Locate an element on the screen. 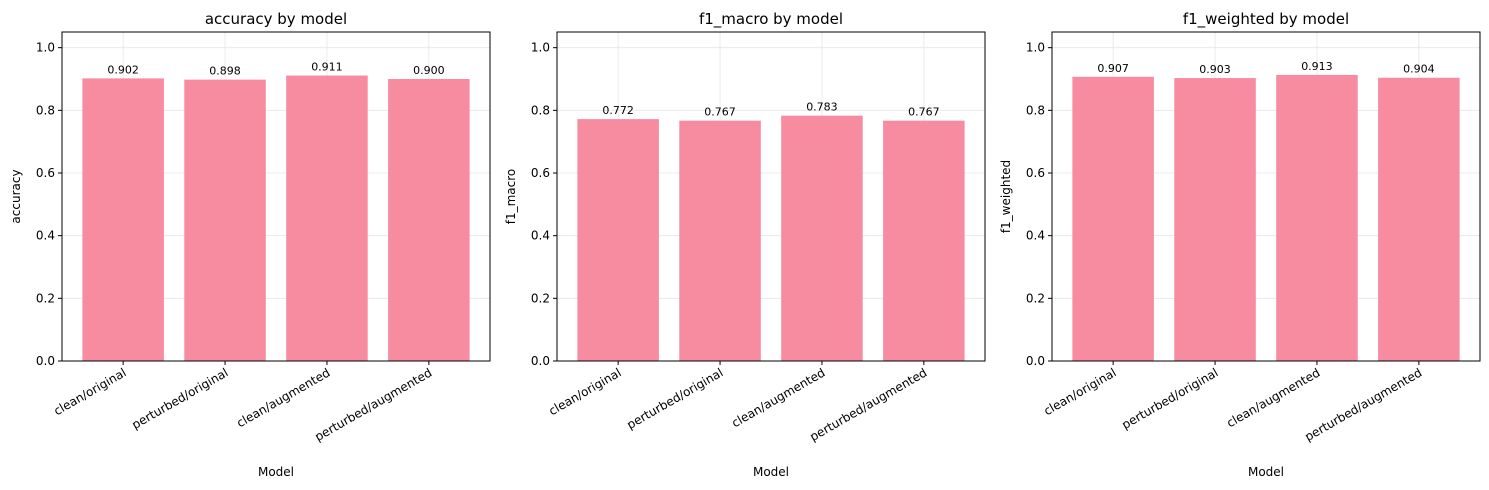 This screenshot has width=1489, height=490. chart-title: f1_macro by model is located at coordinates (771, 19).